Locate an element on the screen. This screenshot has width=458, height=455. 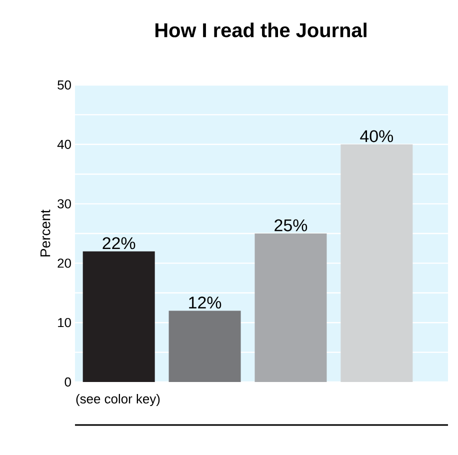
chart-title: How I read the Journal is located at coordinates (260, 30).